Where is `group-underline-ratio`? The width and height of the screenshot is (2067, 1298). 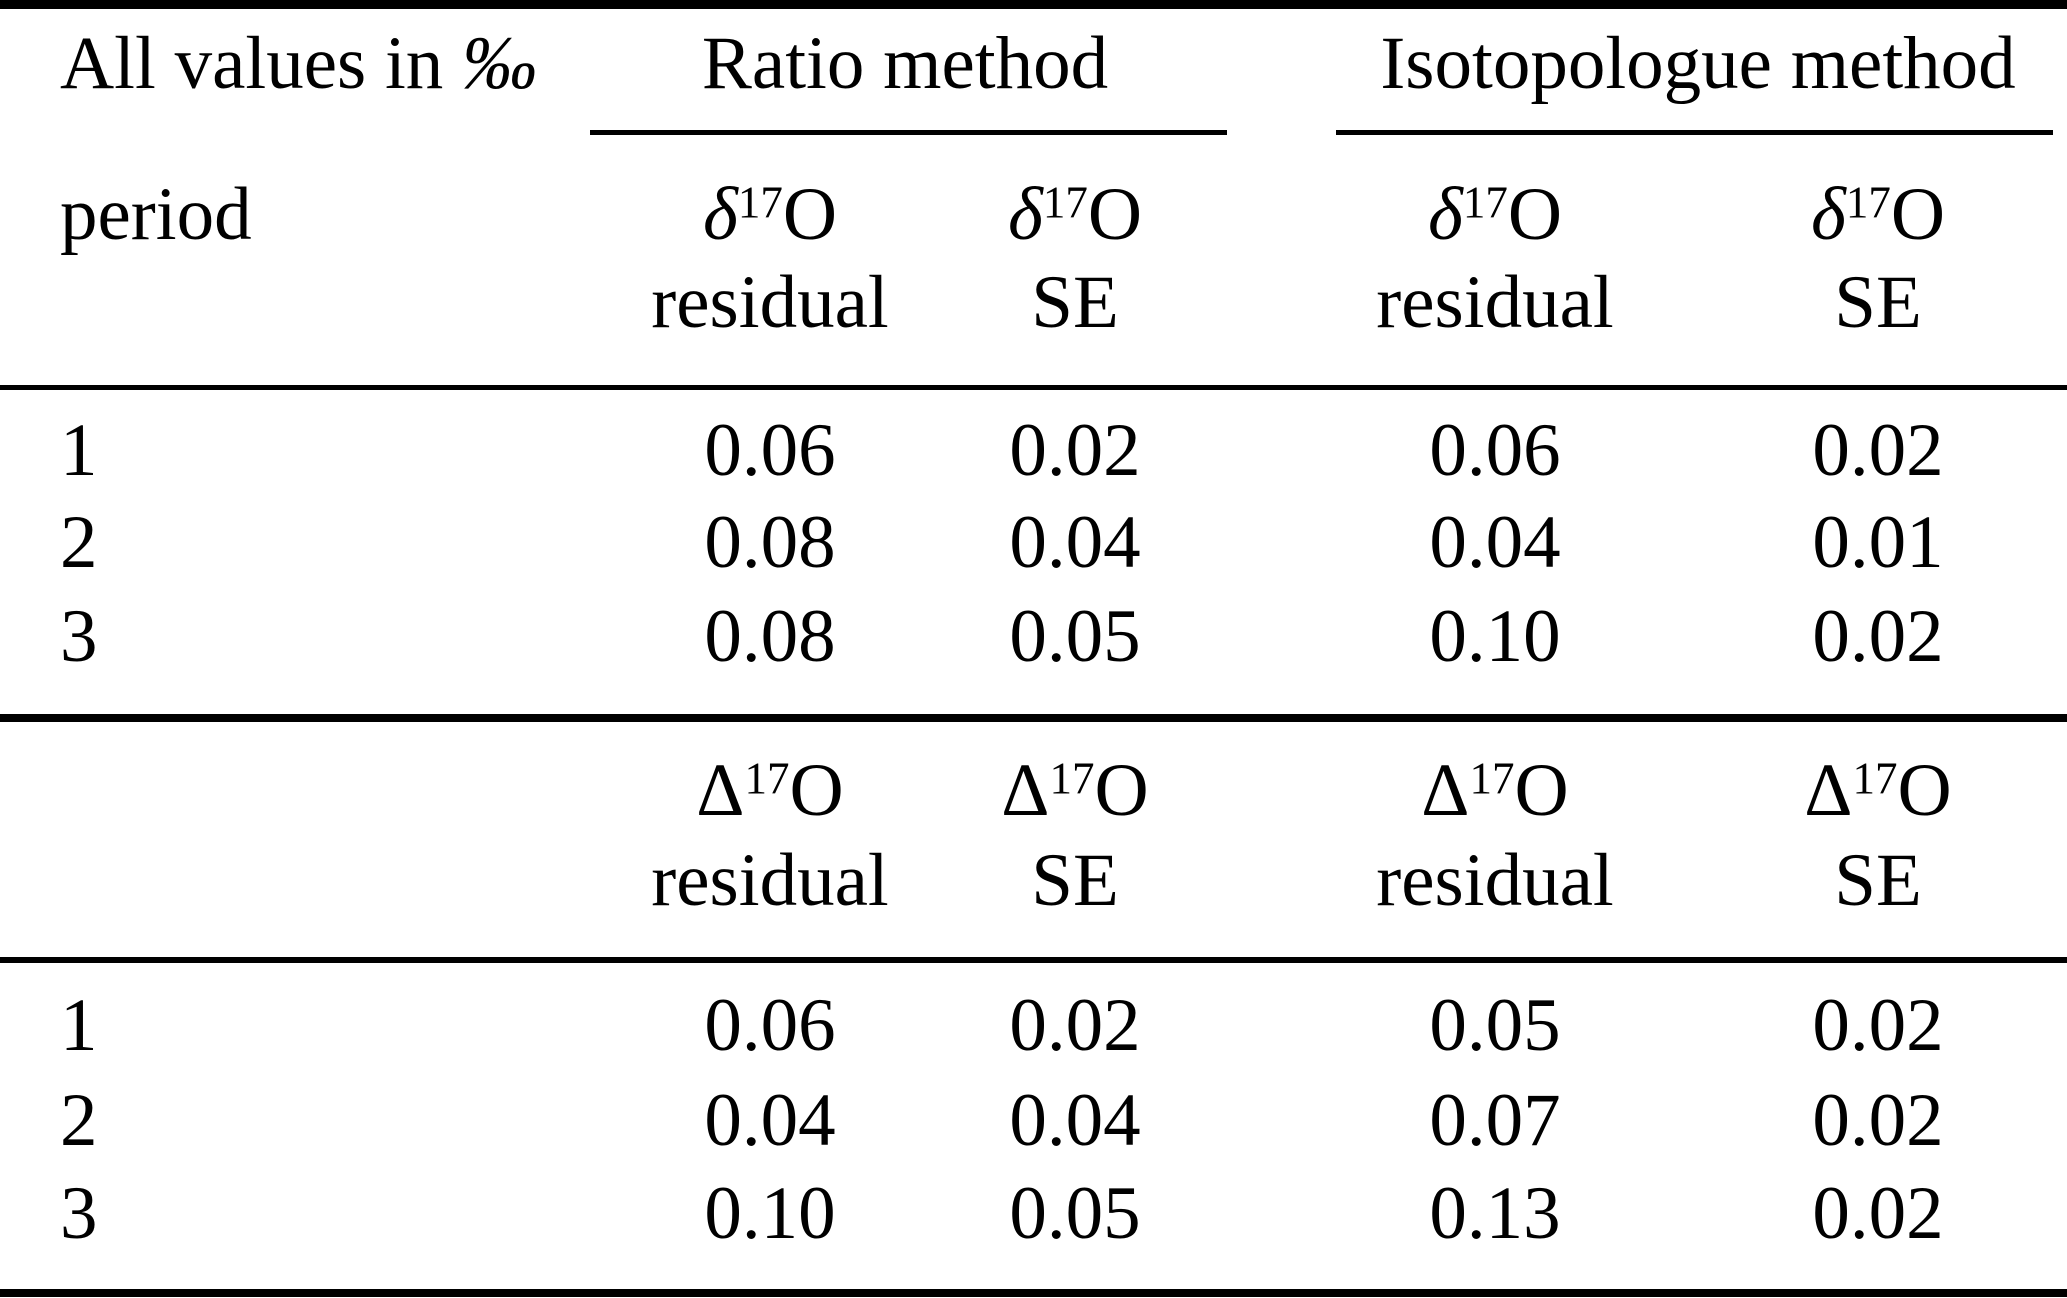 group-underline-ratio is located at coordinates (908, 132).